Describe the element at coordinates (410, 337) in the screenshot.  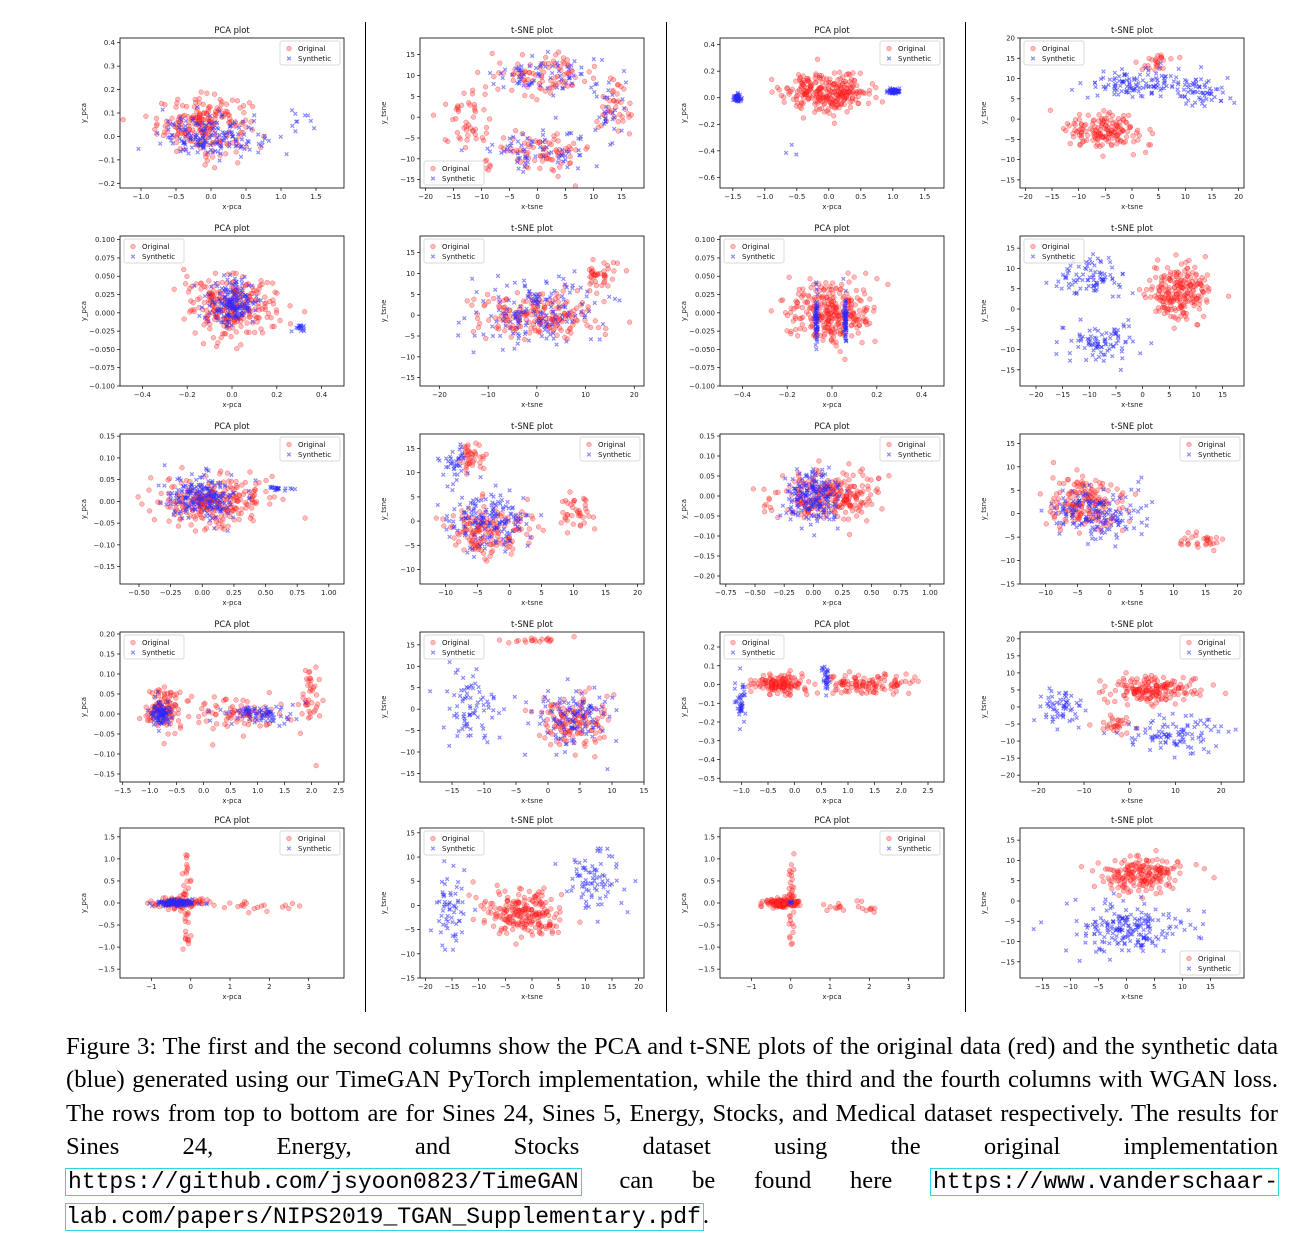
I see `y-tick-label: −5` at that location.